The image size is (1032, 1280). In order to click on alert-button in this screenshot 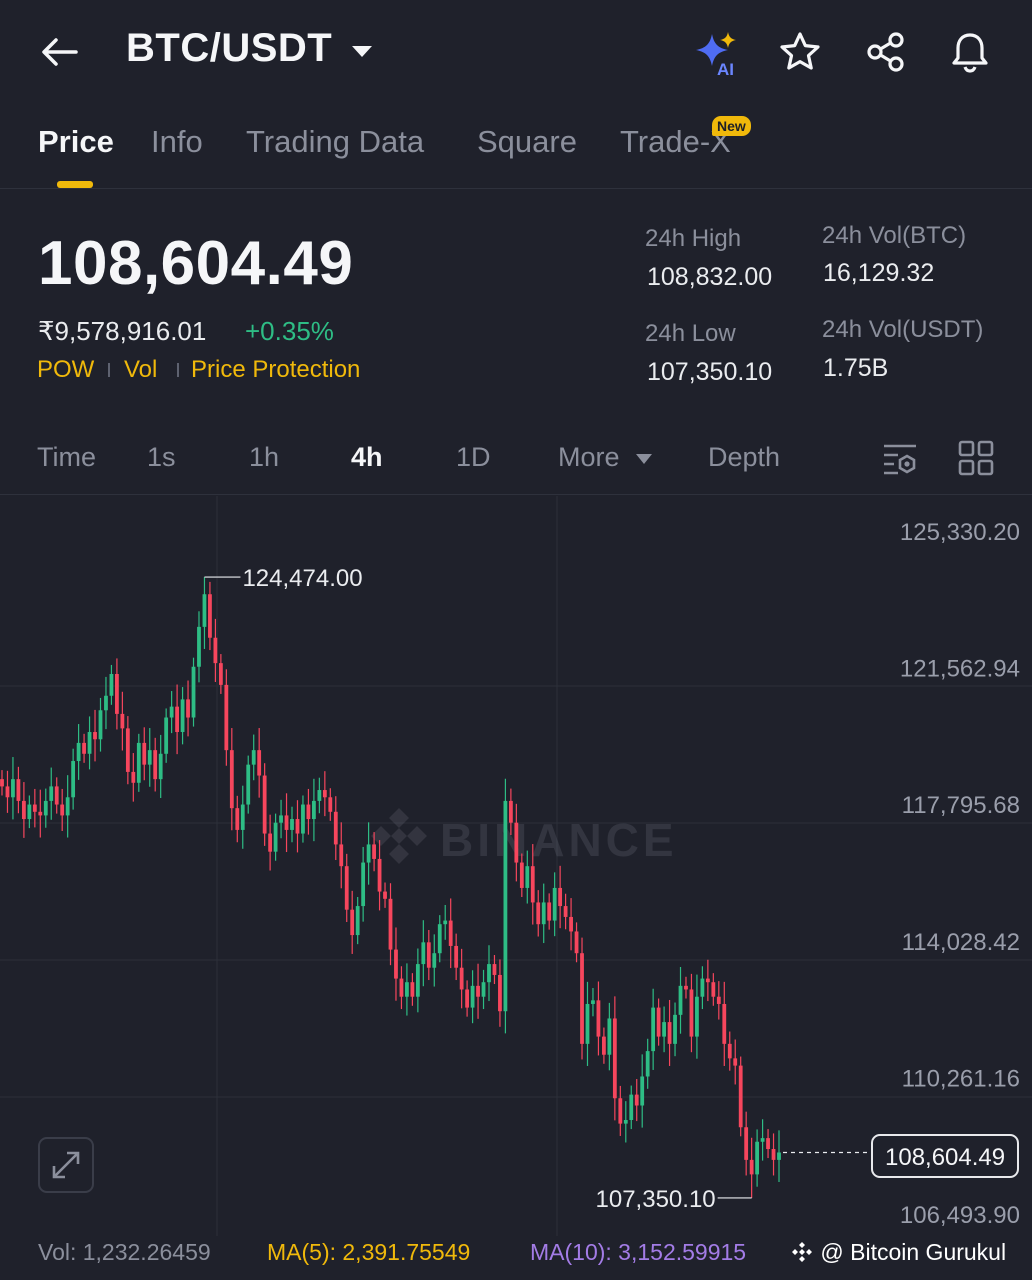, I will do `click(970, 52)`.